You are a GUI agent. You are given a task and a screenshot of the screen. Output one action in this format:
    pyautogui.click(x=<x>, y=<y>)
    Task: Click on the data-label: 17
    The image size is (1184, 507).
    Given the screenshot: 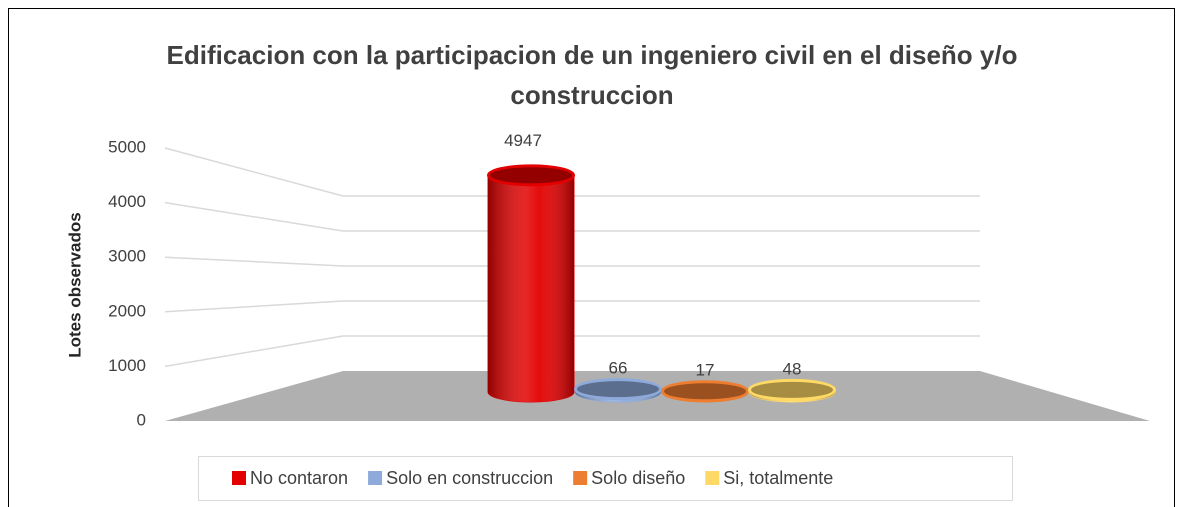 What is the action you would take?
    pyautogui.click(x=705, y=370)
    